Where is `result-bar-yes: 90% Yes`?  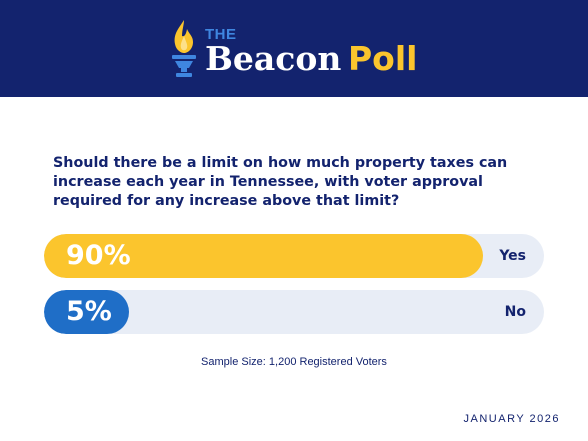
result-bar-yes: 90% Yes is located at coordinates (294, 256).